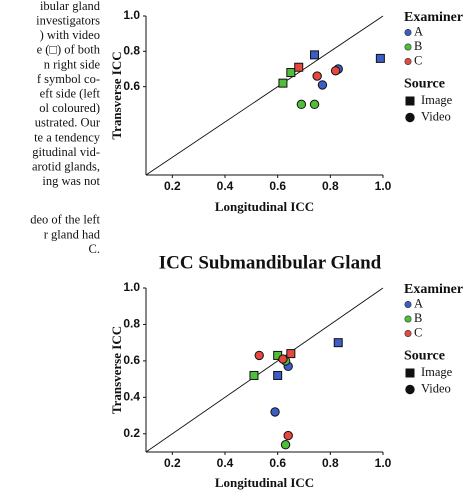 This screenshot has height=501, width=474. What do you see at coordinates (68, 20) in the screenshot?
I see `body-text-line: investigators` at bounding box center [68, 20].